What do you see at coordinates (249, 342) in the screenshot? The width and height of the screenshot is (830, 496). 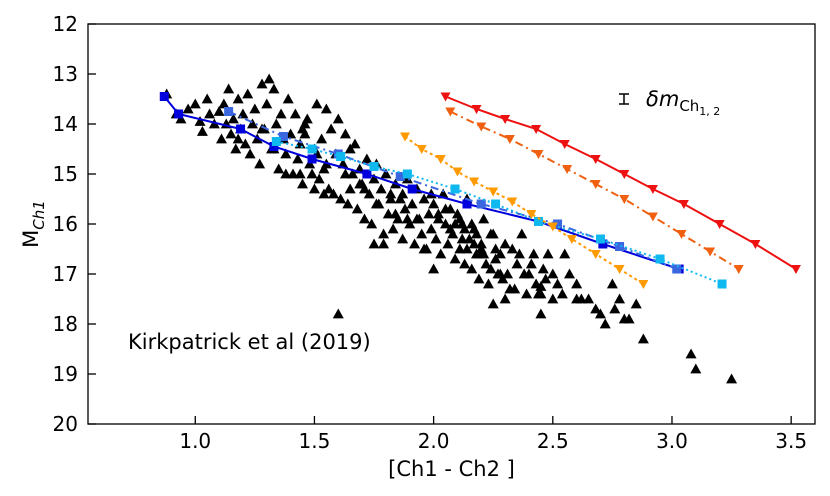 I see `reference-annotation: Kirkpatrick et al (2019)` at bounding box center [249, 342].